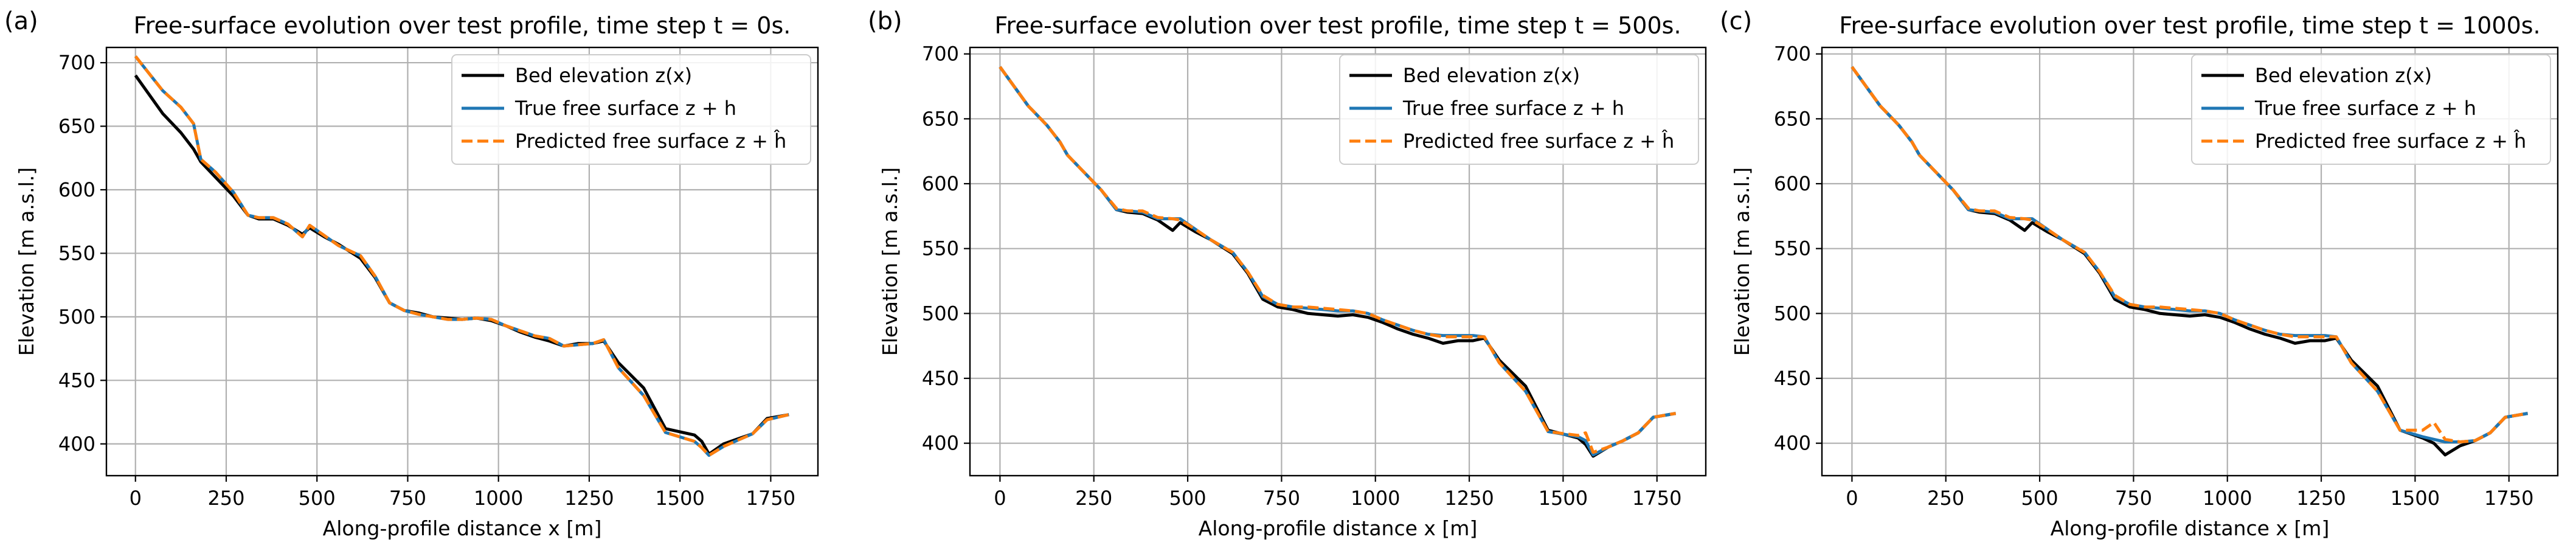 The height and width of the screenshot is (545, 2576). I want to click on panel-label: (c), so click(1736, 21).